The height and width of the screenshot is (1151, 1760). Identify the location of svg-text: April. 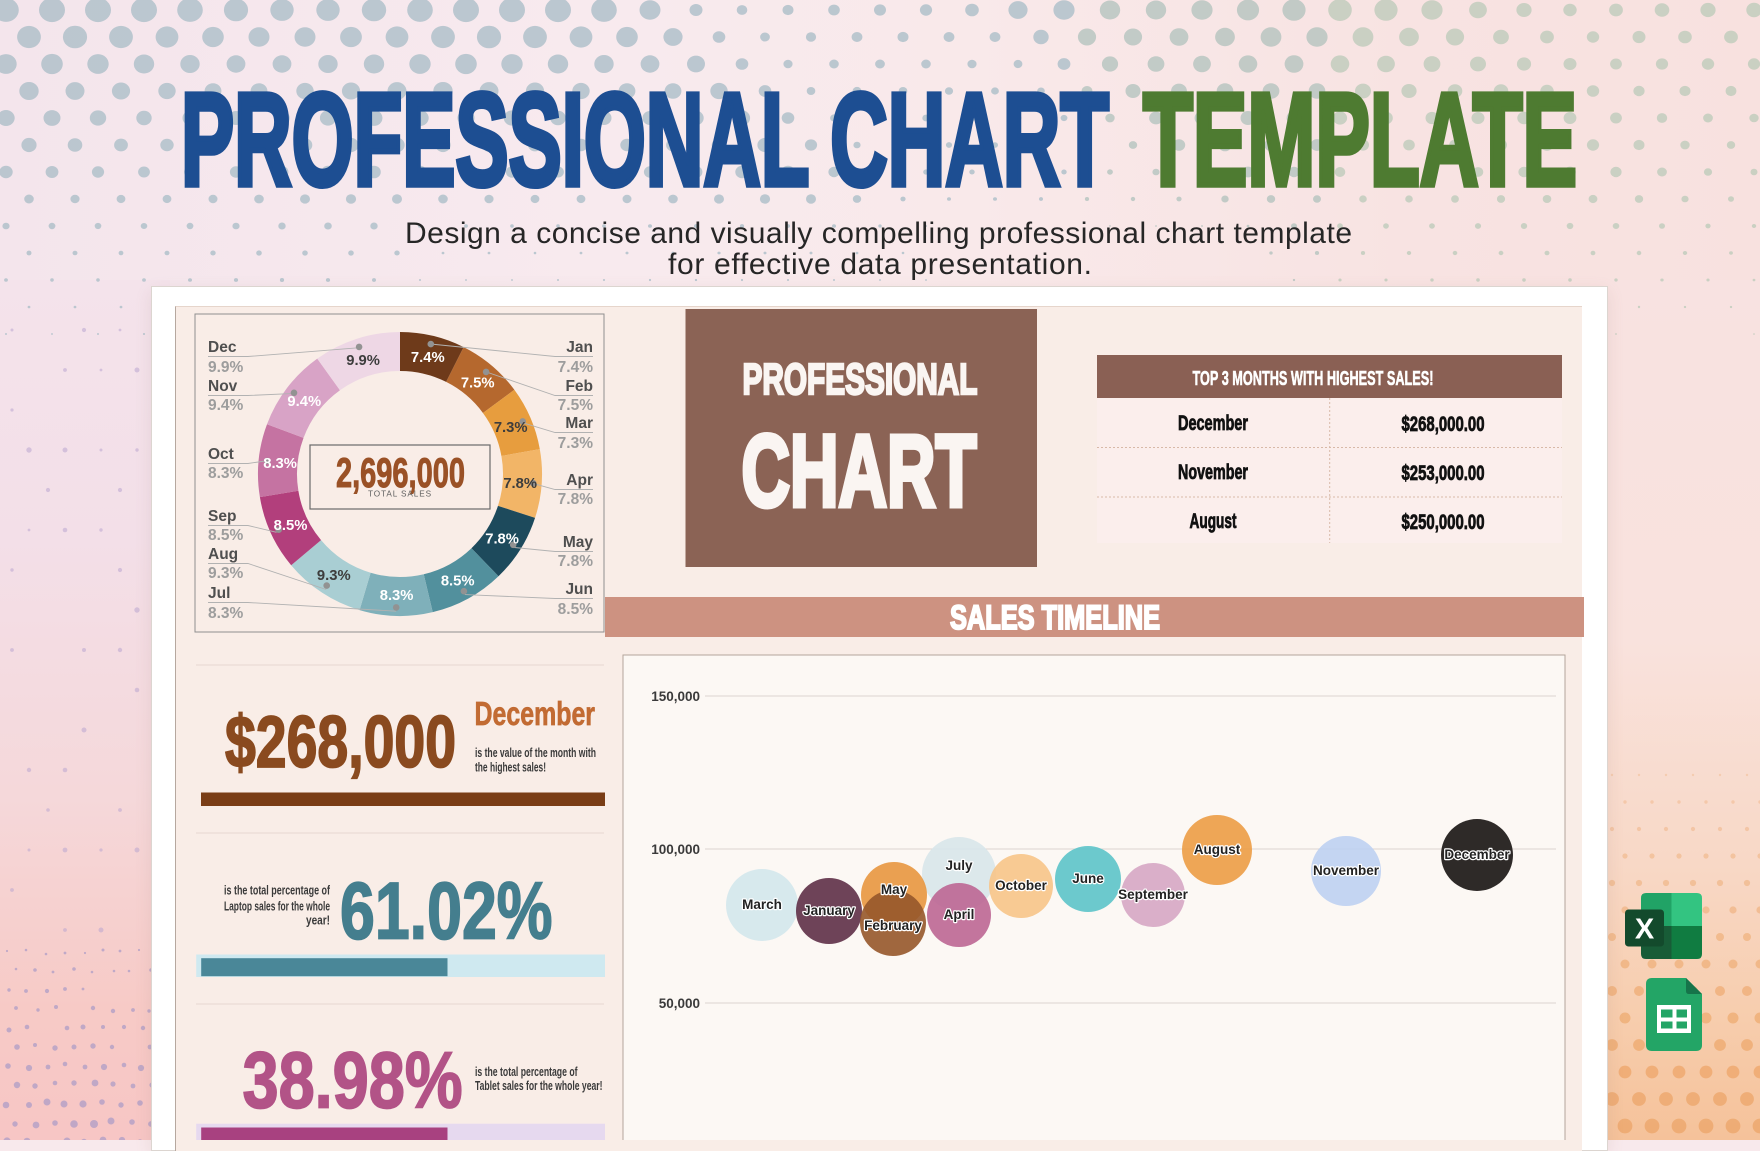
(959, 914).